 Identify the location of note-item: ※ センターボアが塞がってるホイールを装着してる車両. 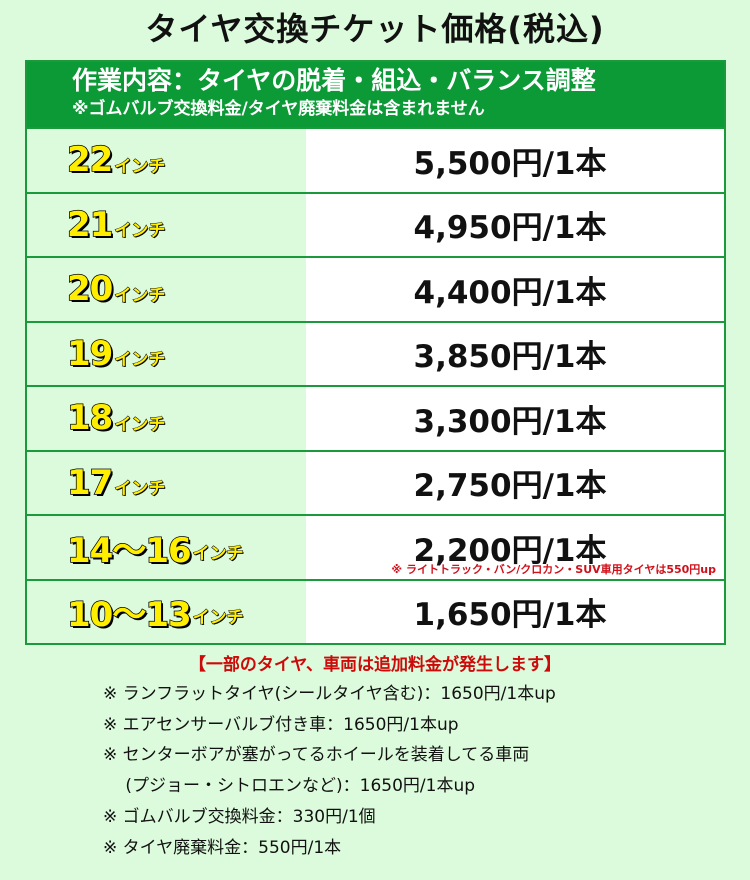
(316, 755).